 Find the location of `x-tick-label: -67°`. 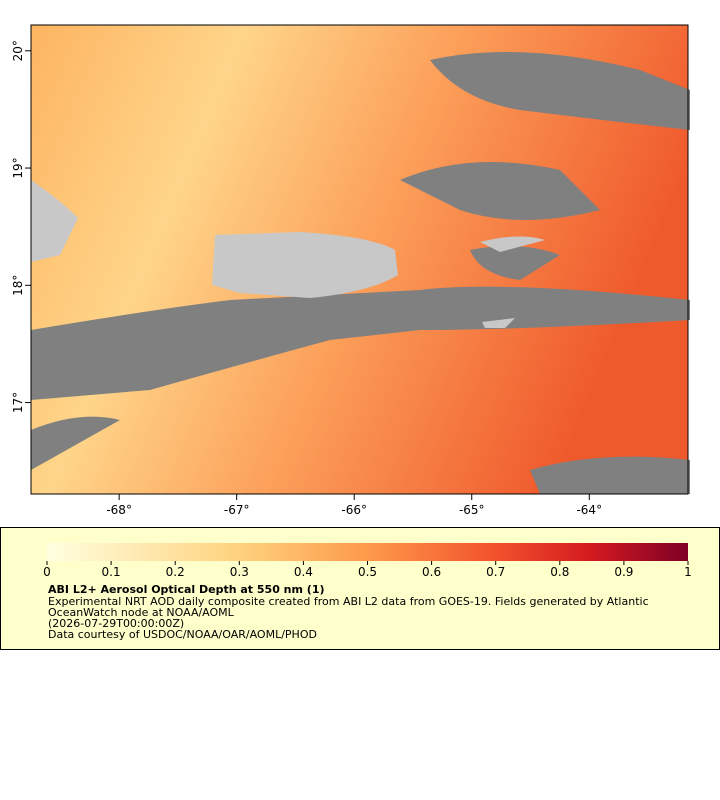

x-tick-label: -67° is located at coordinates (237, 510).